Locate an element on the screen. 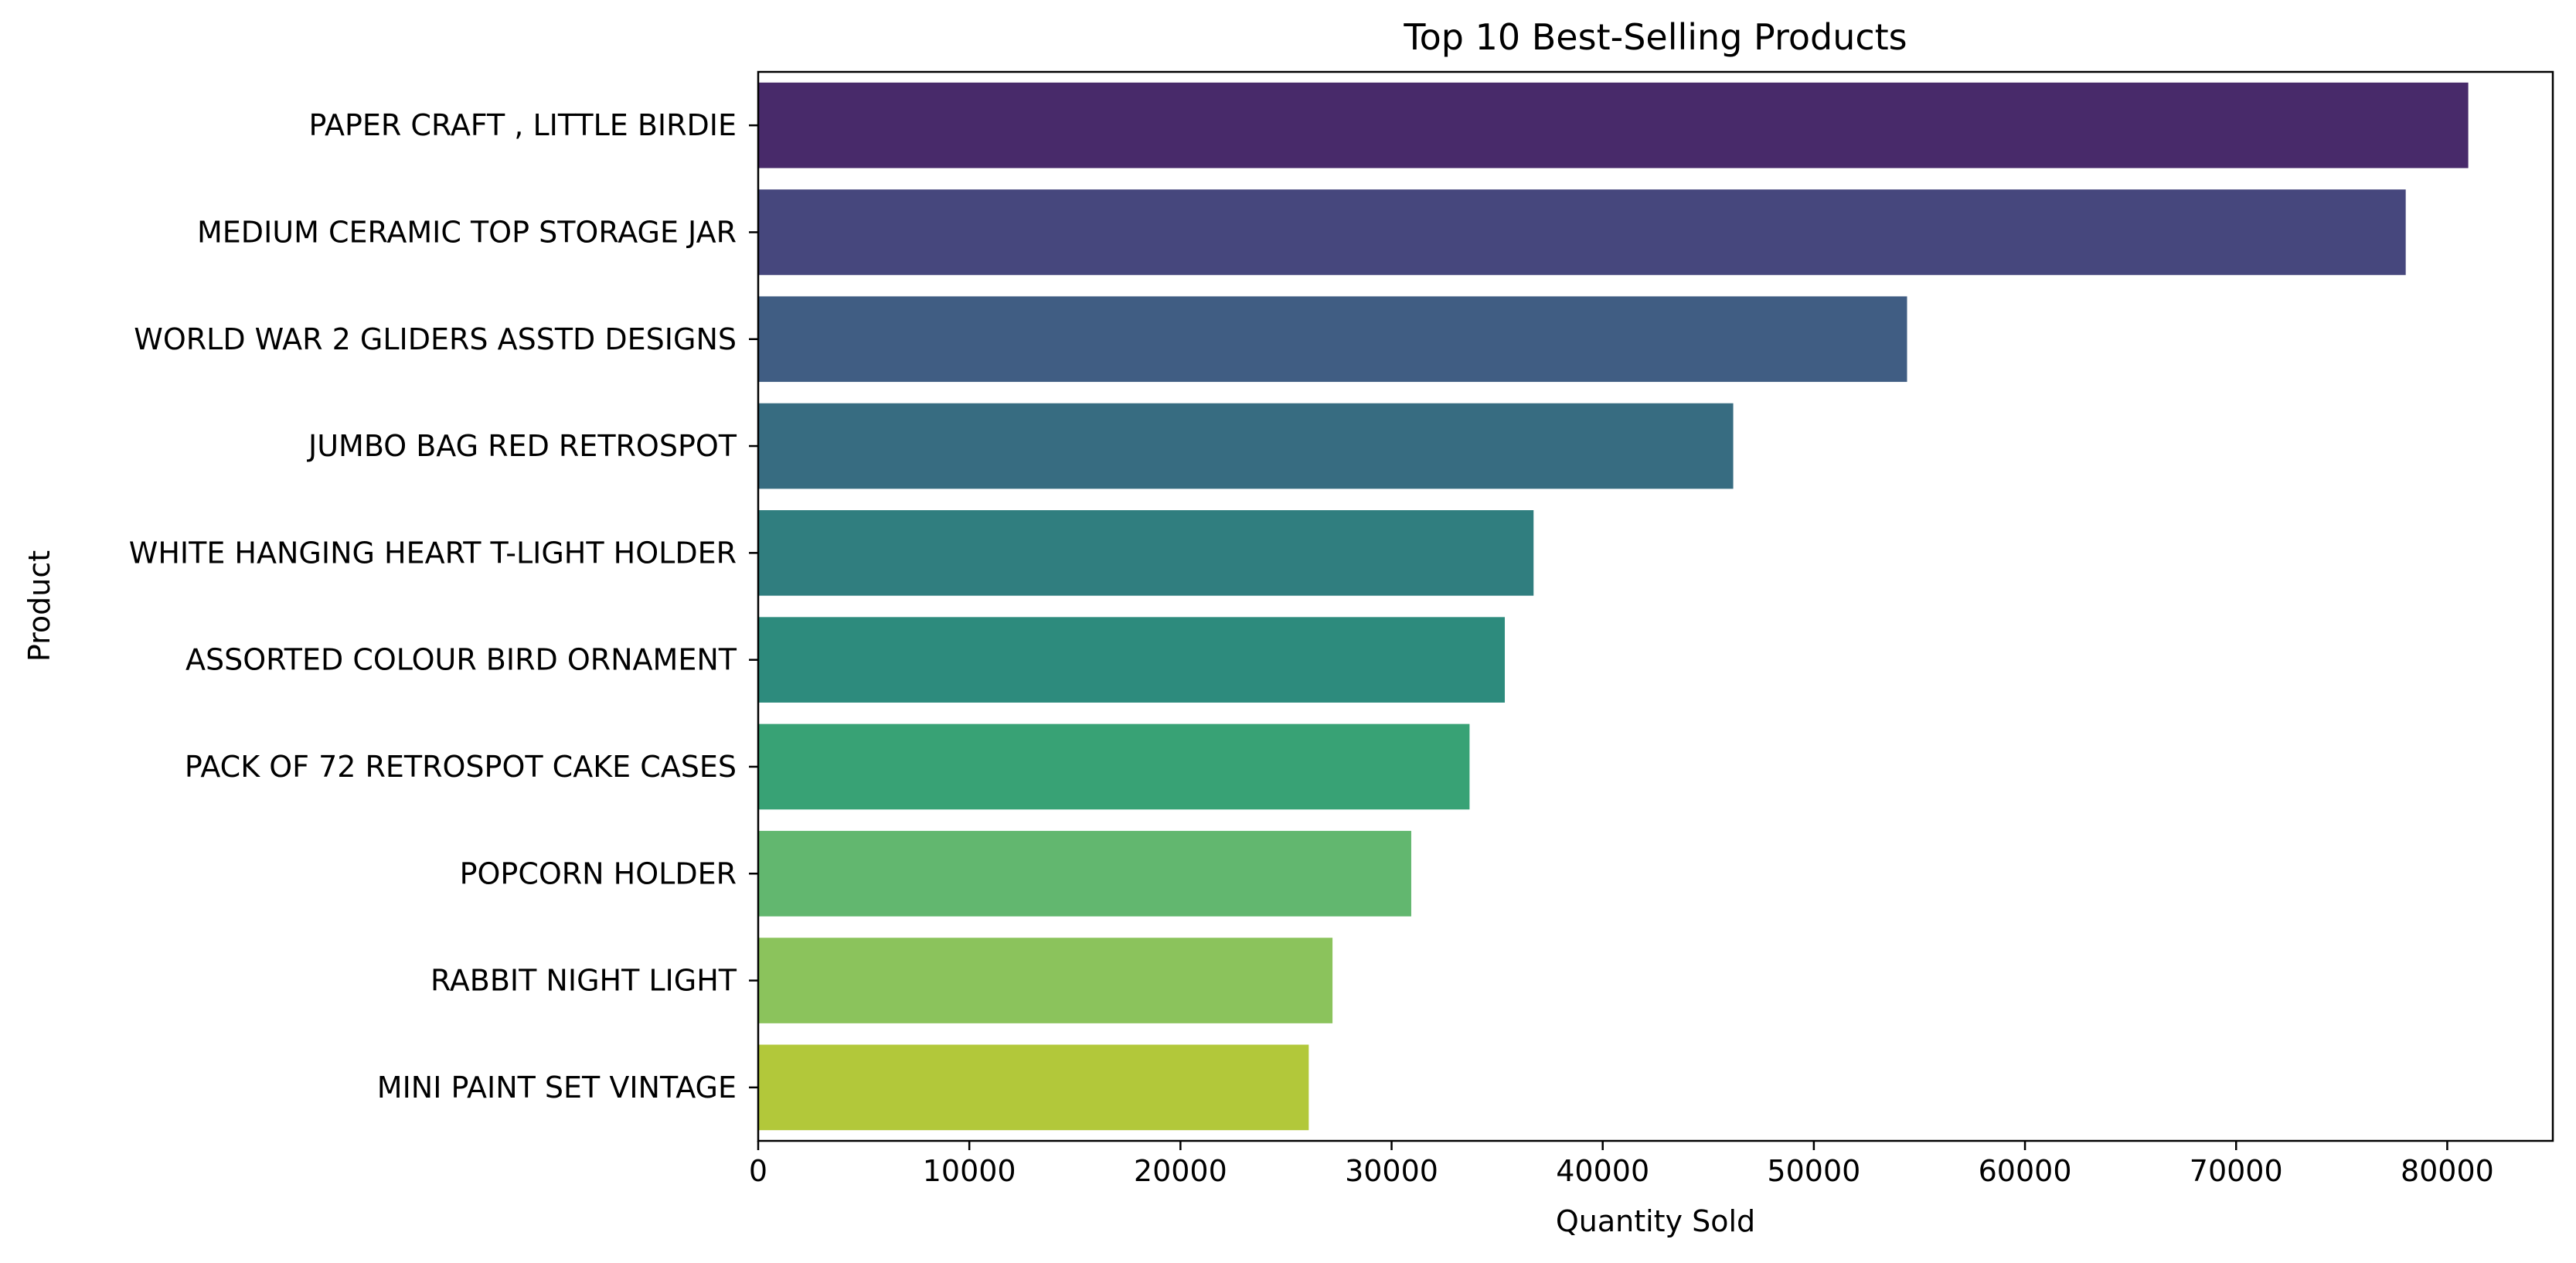 This screenshot has width=2576, height=1263. x-tick-label: 80000 is located at coordinates (2447, 1171).